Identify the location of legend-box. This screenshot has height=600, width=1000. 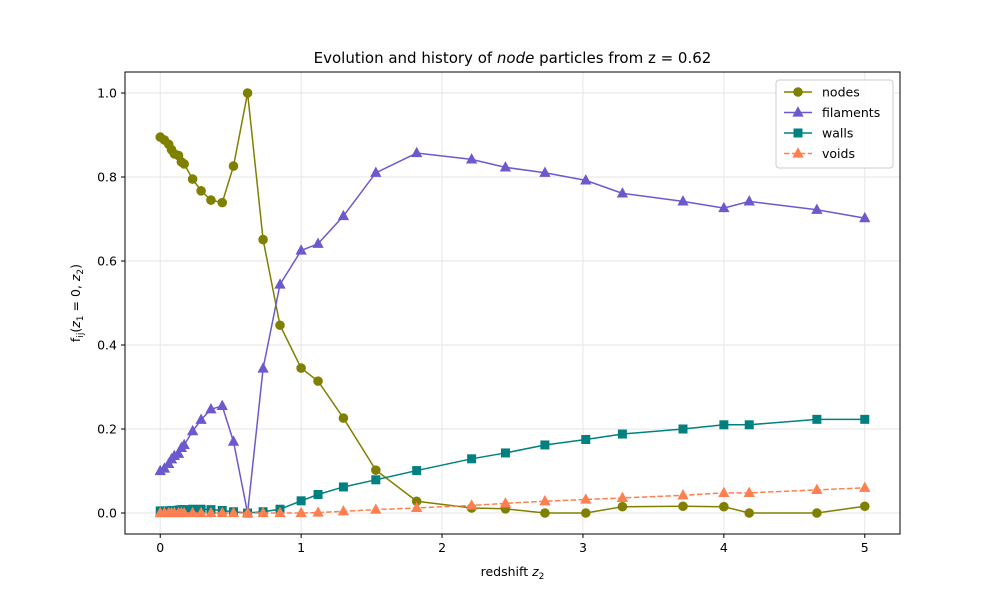
(834, 124).